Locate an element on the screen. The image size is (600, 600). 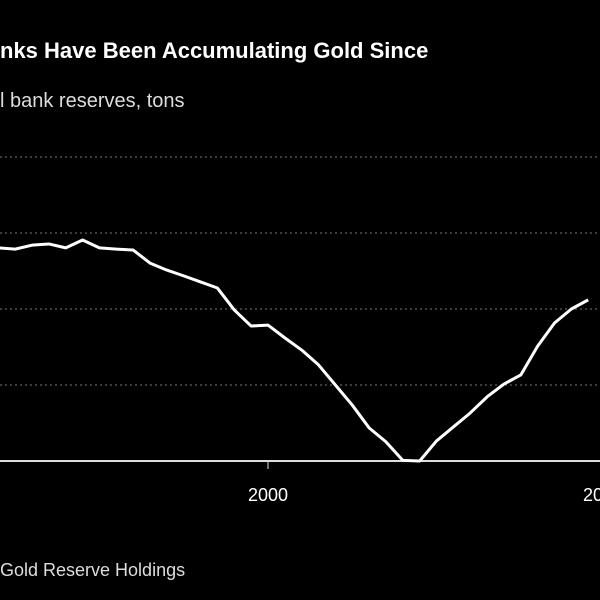
chart-subtitle: l bank reserves, tons is located at coordinates (92, 101).